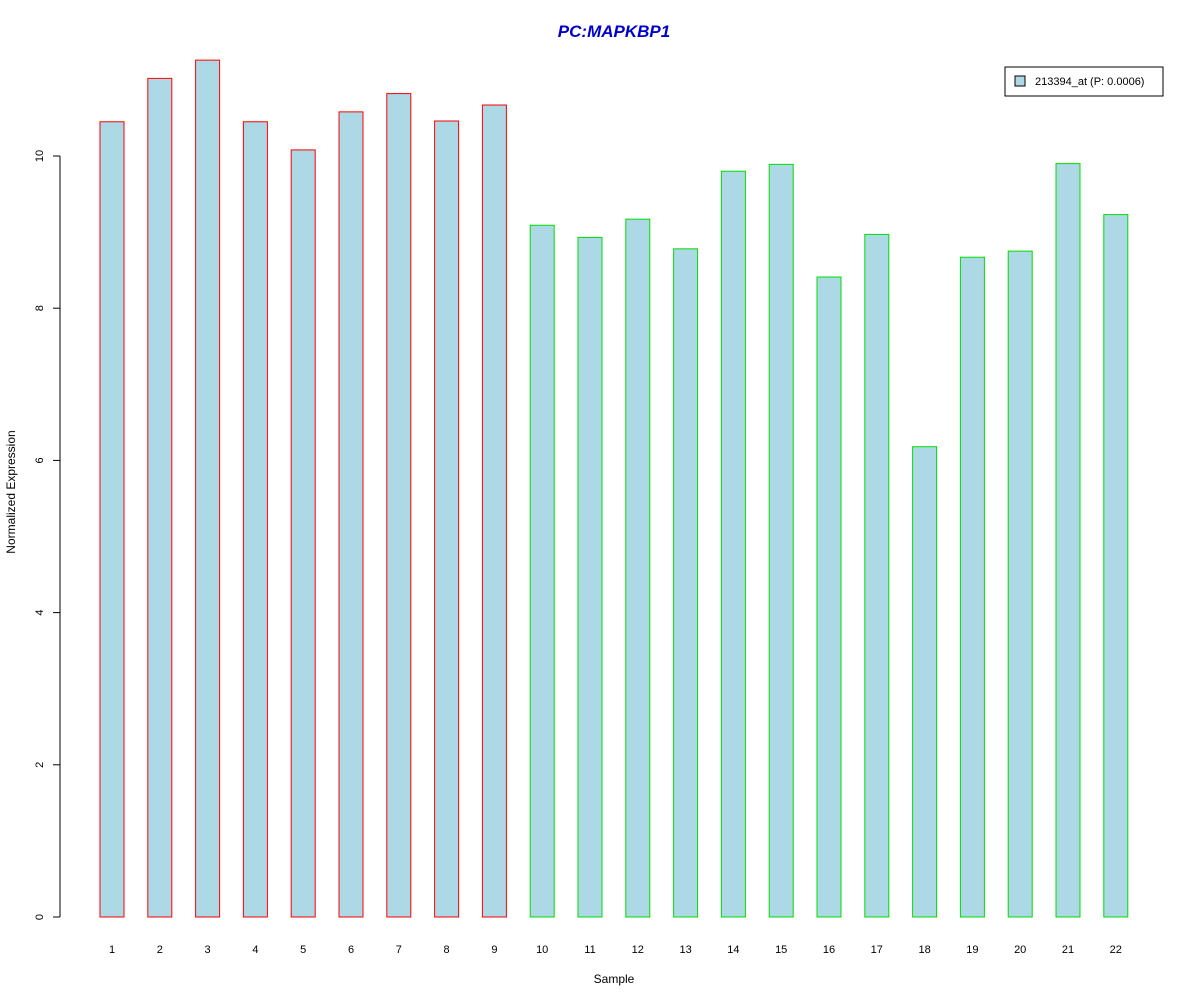  What do you see at coordinates (614, 31) in the screenshot?
I see `chart-title: PC:MAPKBP1` at bounding box center [614, 31].